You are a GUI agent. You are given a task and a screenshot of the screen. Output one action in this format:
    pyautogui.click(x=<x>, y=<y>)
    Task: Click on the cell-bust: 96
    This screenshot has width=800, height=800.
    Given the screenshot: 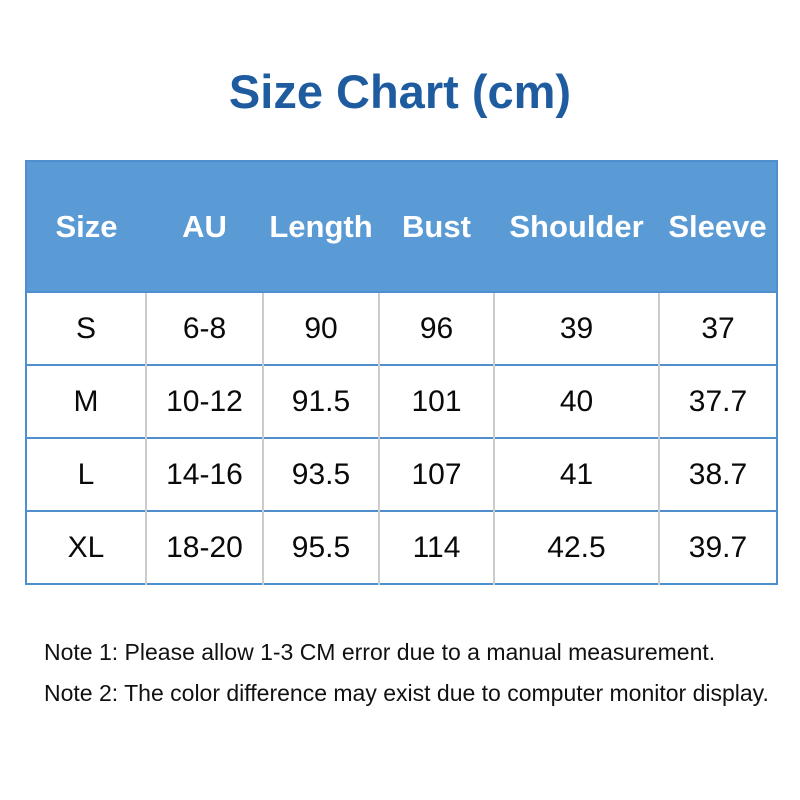 What is the action you would take?
    pyautogui.click(x=436, y=328)
    